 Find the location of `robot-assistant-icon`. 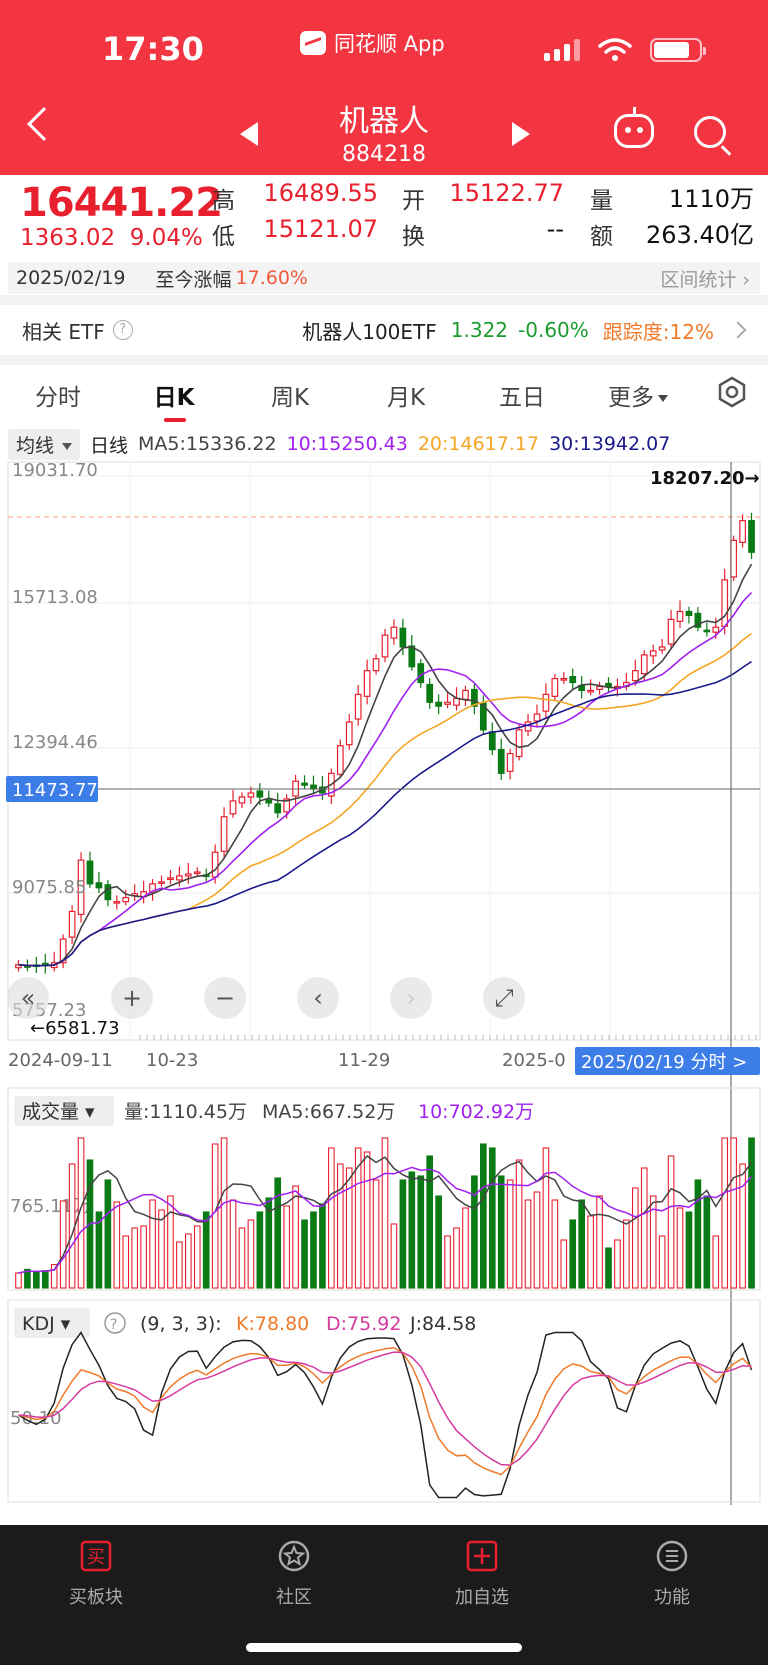

robot-assistant-icon is located at coordinates (634, 127).